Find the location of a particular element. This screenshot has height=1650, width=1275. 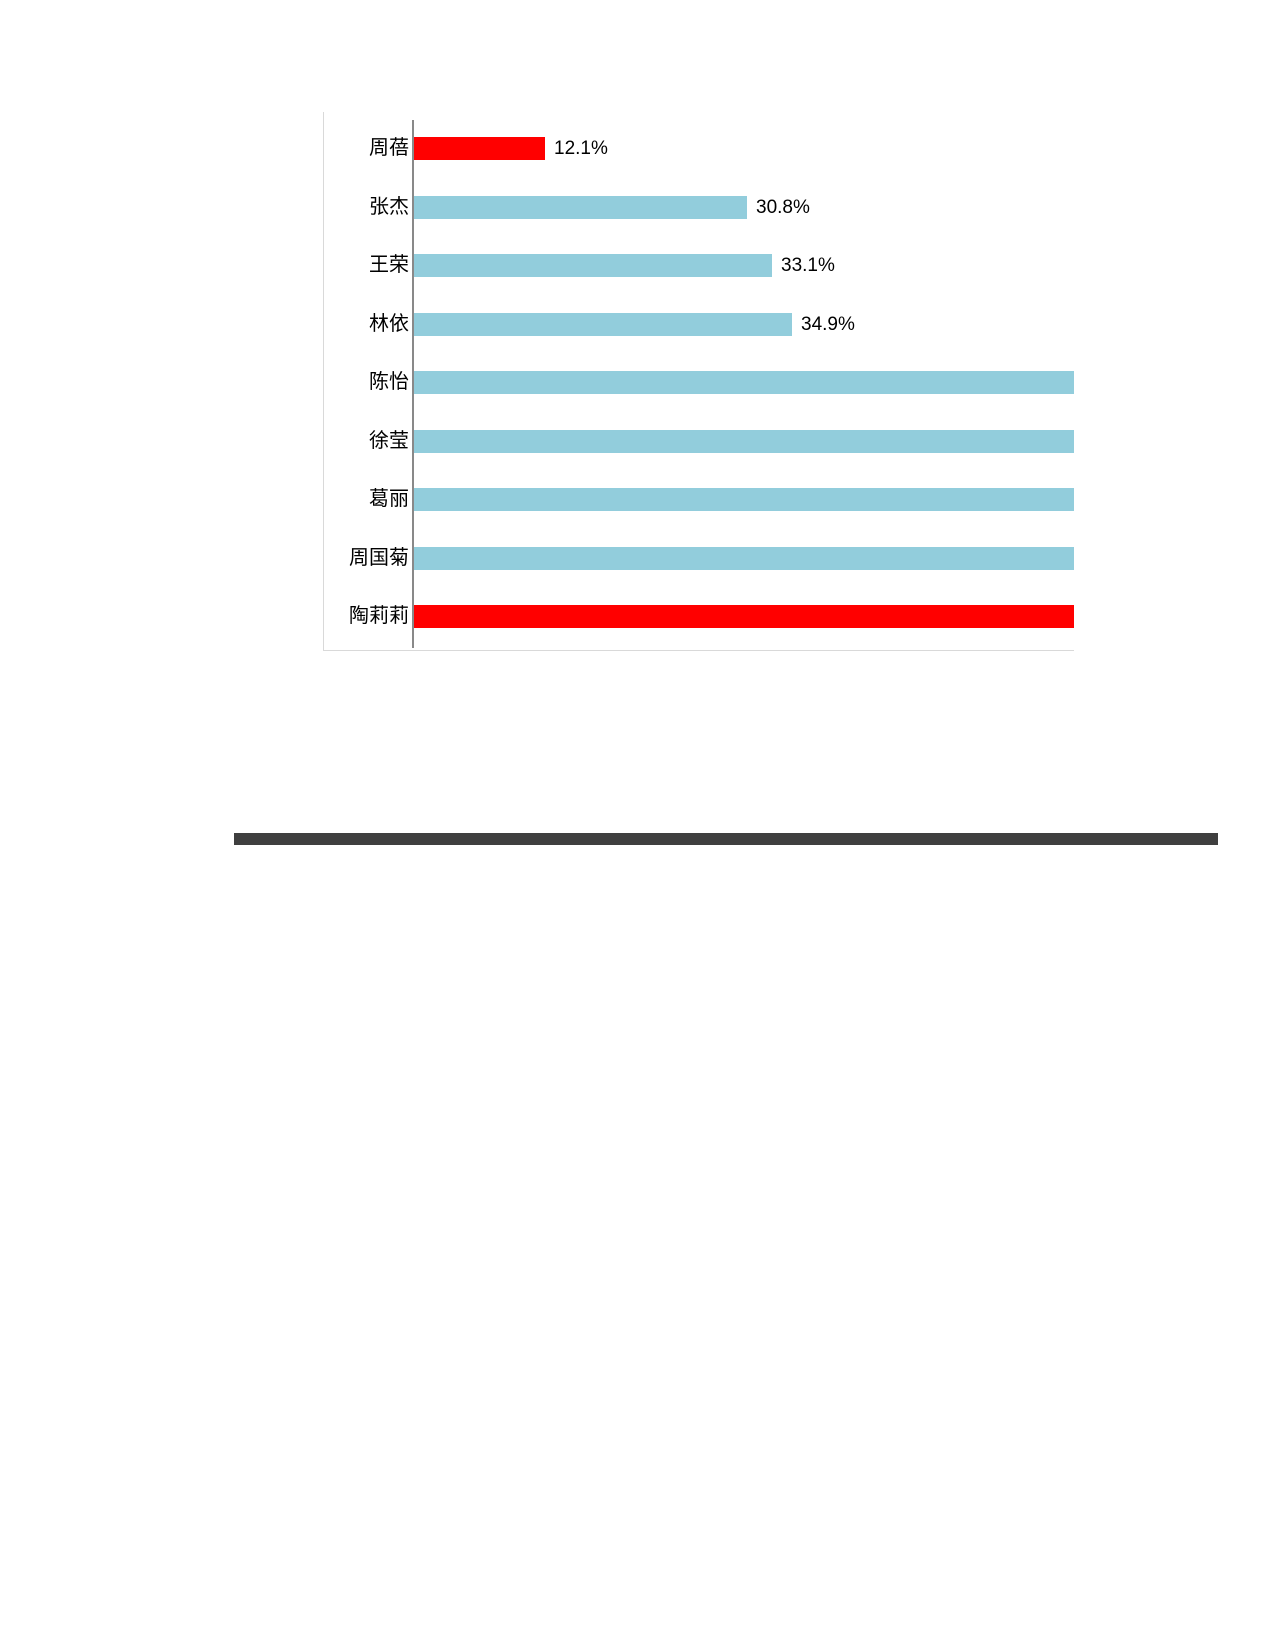

bar-row: 葛丽 is located at coordinates (699, 499).